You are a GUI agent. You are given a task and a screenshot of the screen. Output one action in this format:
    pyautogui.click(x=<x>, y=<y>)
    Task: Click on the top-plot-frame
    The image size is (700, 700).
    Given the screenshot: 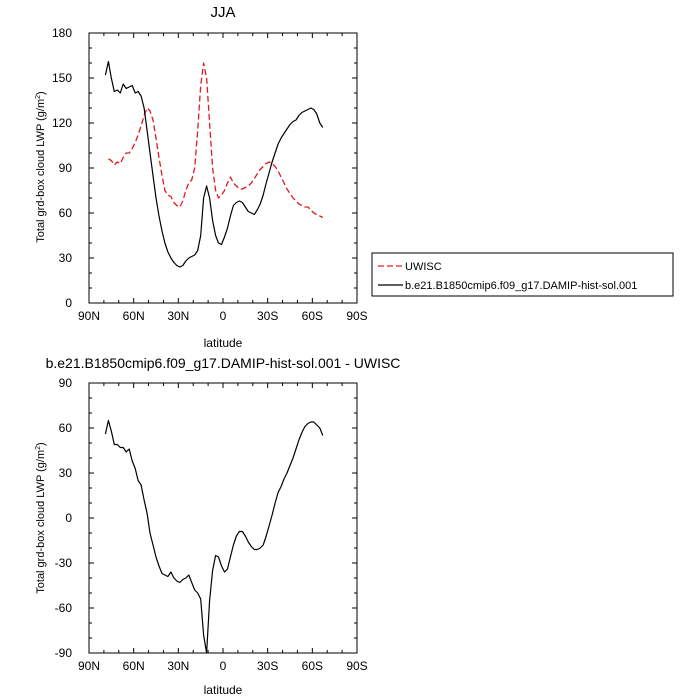 What is the action you would take?
    pyautogui.click(x=223, y=168)
    